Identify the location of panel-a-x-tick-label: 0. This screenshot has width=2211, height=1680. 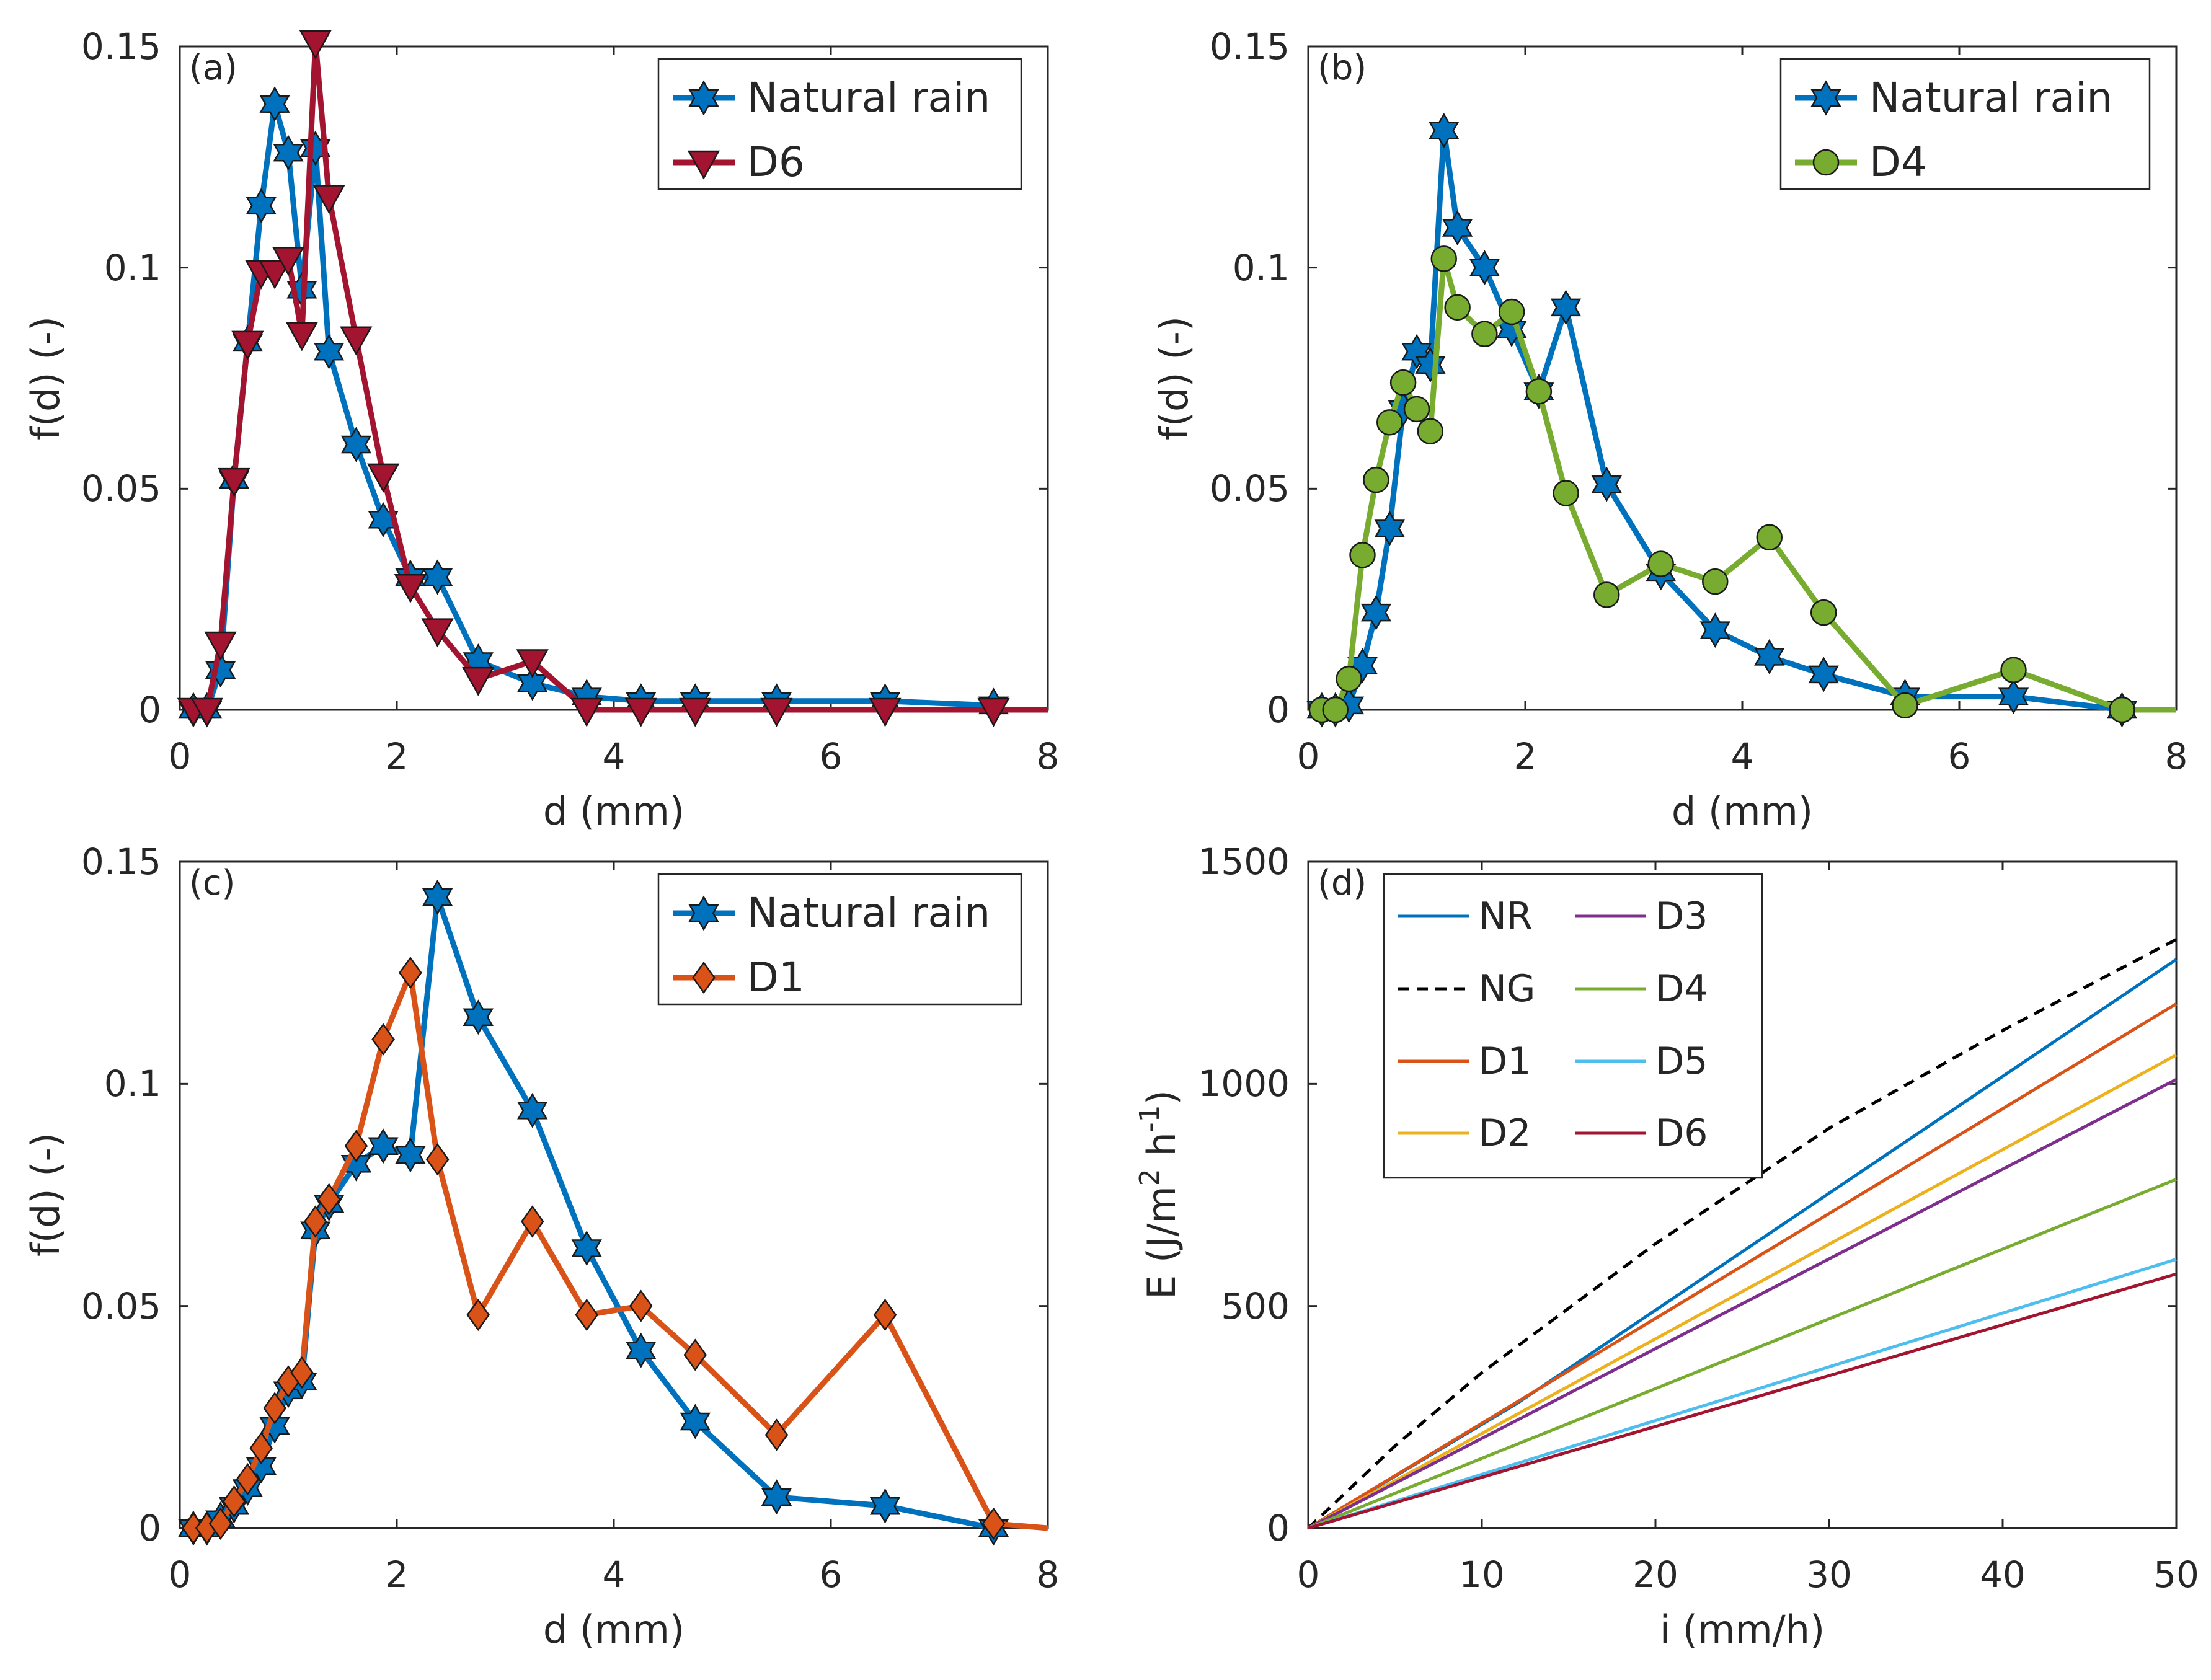
(180, 756).